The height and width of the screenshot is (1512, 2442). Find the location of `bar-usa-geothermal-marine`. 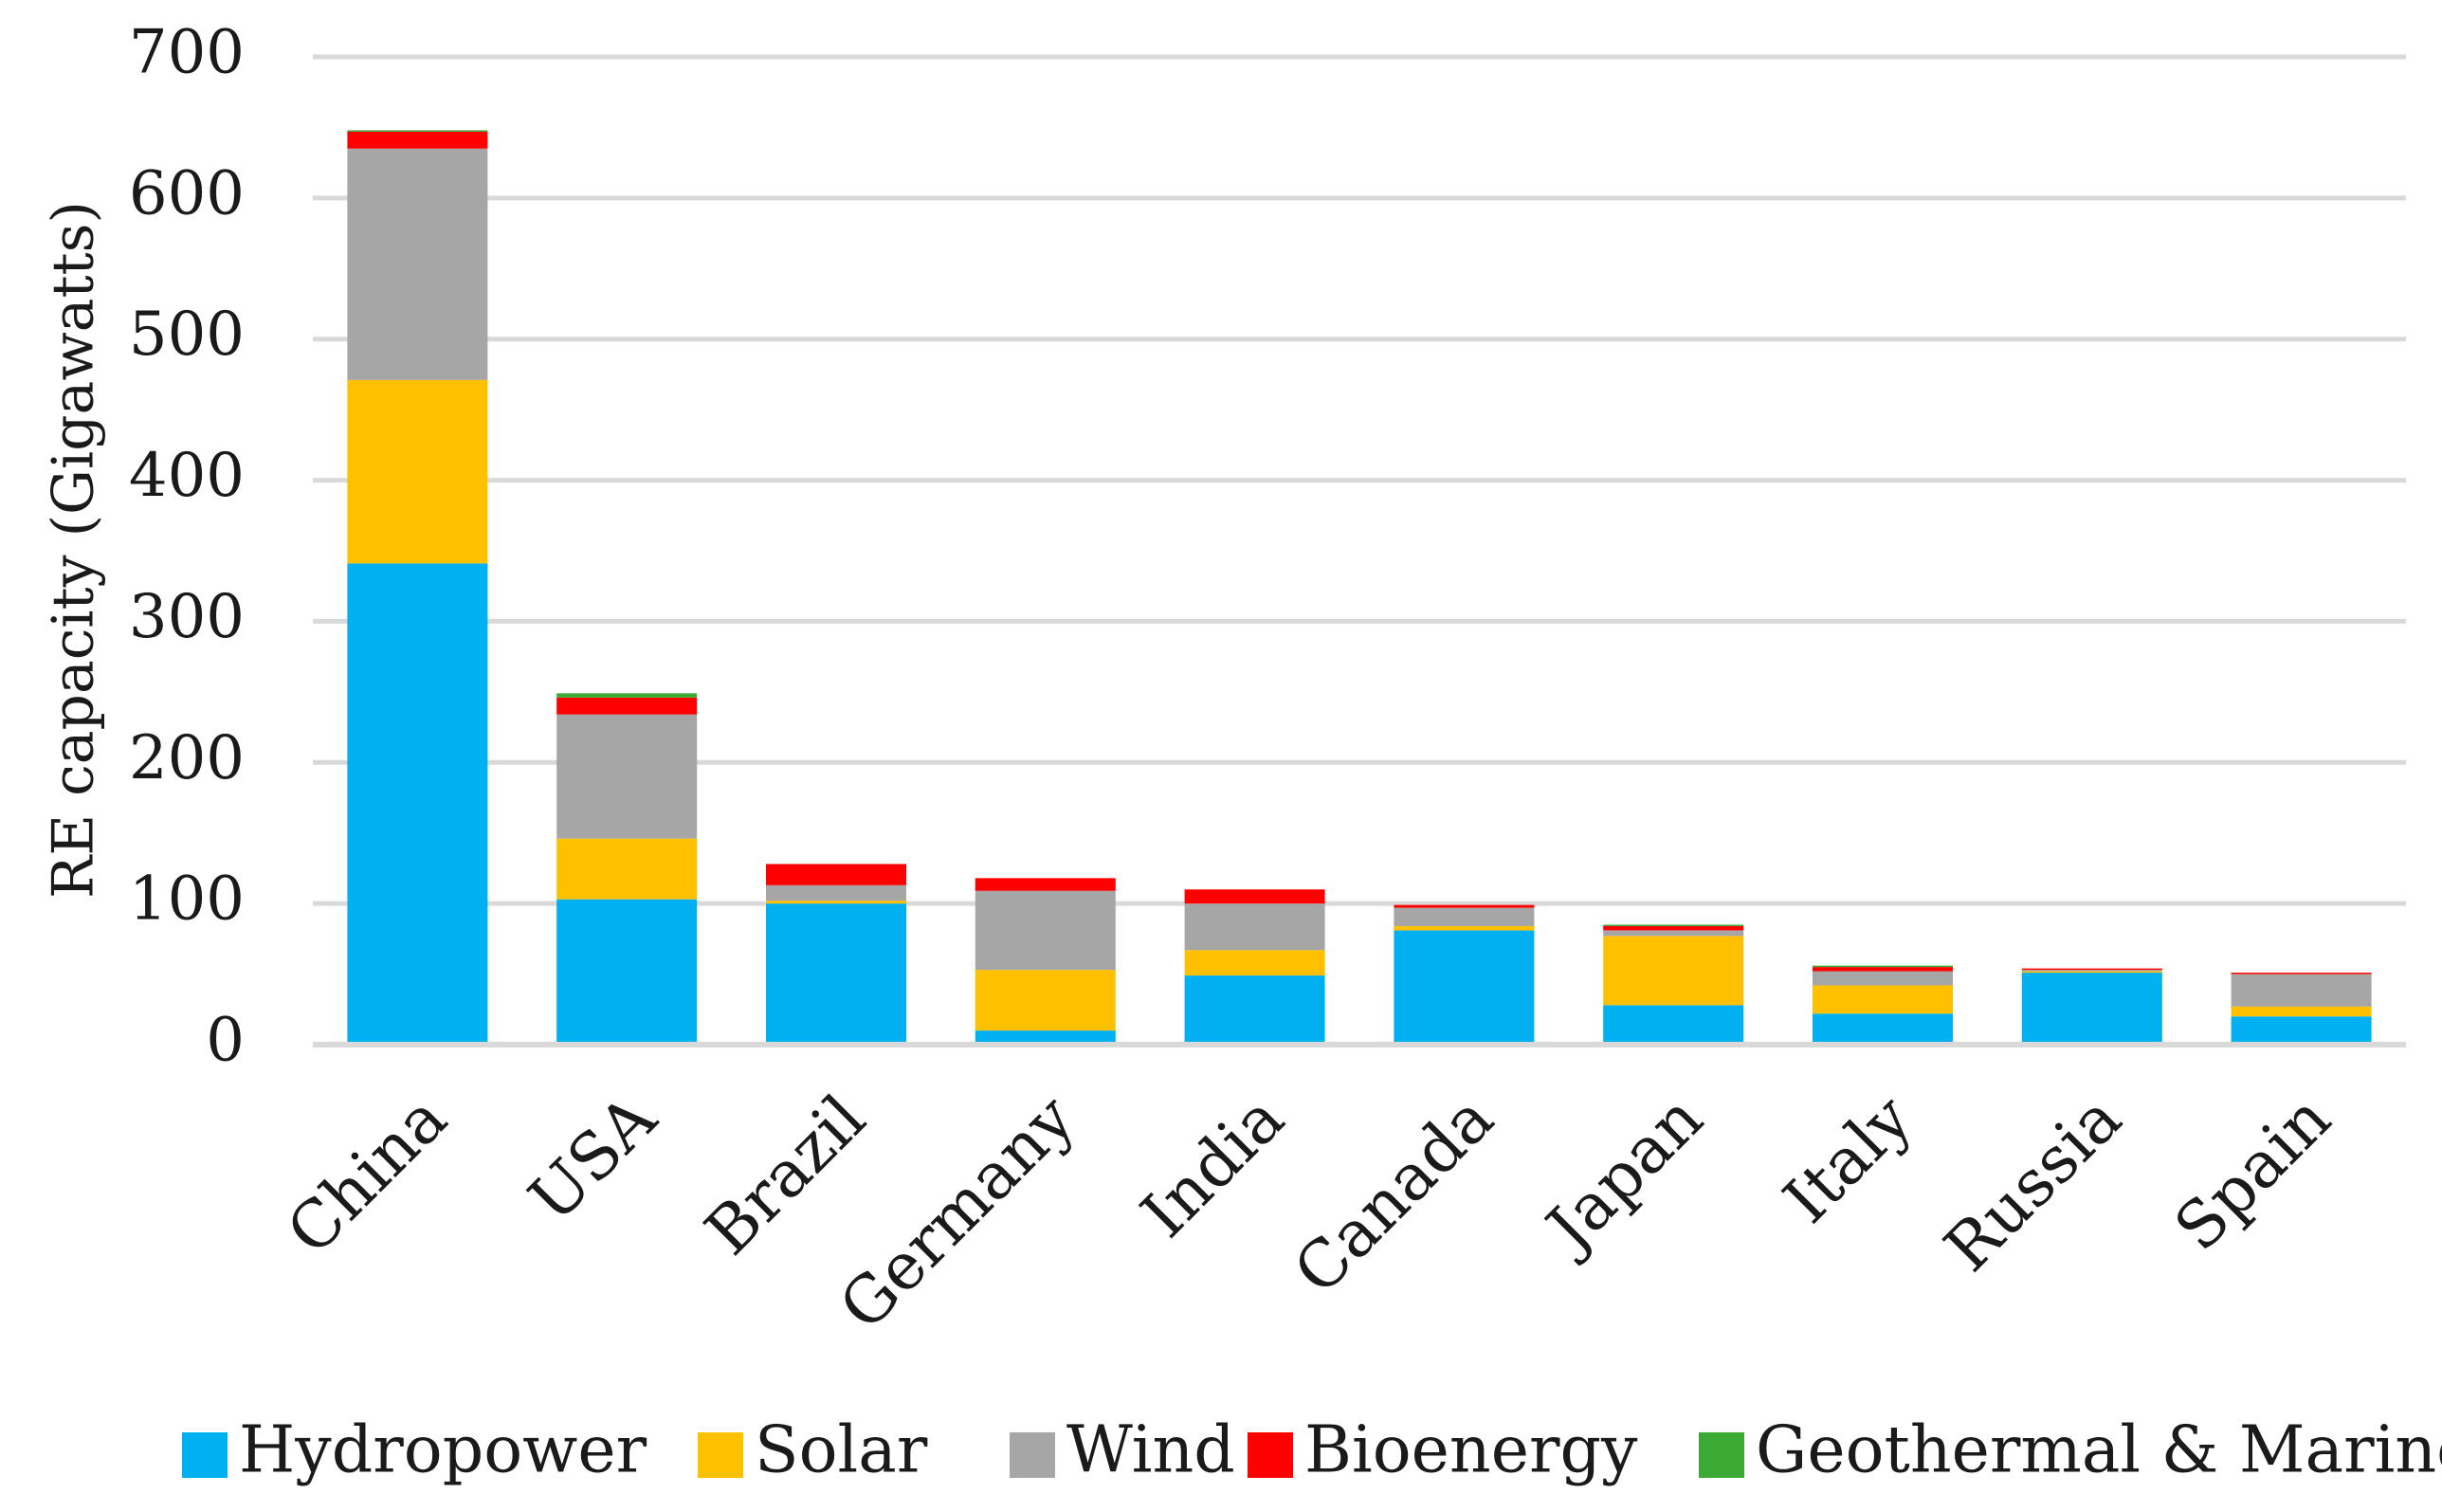

bar-usa-geothermal-marine is located at coordinates (627, 696).